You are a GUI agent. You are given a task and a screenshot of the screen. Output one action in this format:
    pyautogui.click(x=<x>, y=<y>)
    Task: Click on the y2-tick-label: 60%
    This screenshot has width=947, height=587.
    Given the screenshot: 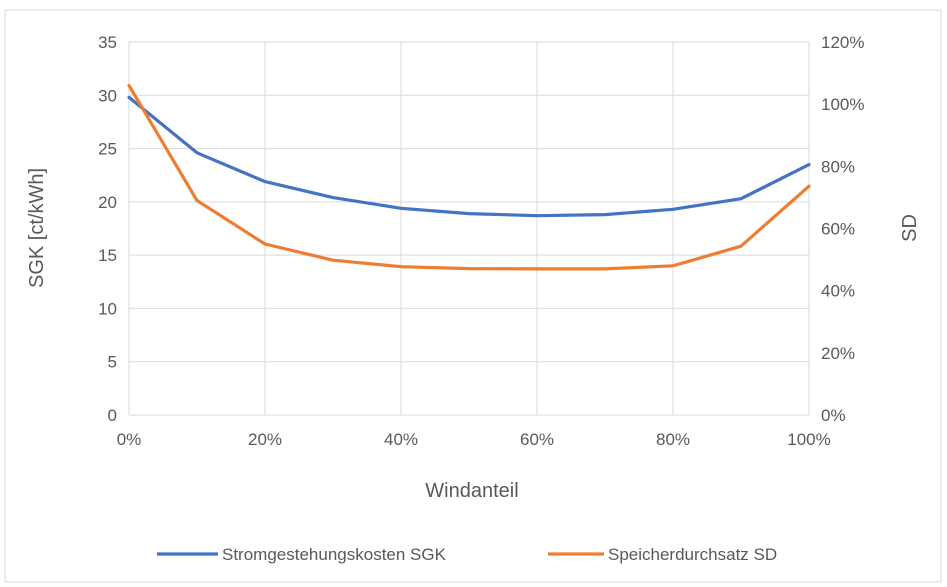 What is the action you would take?
    pyautogui.click(x=838, y=229)
    